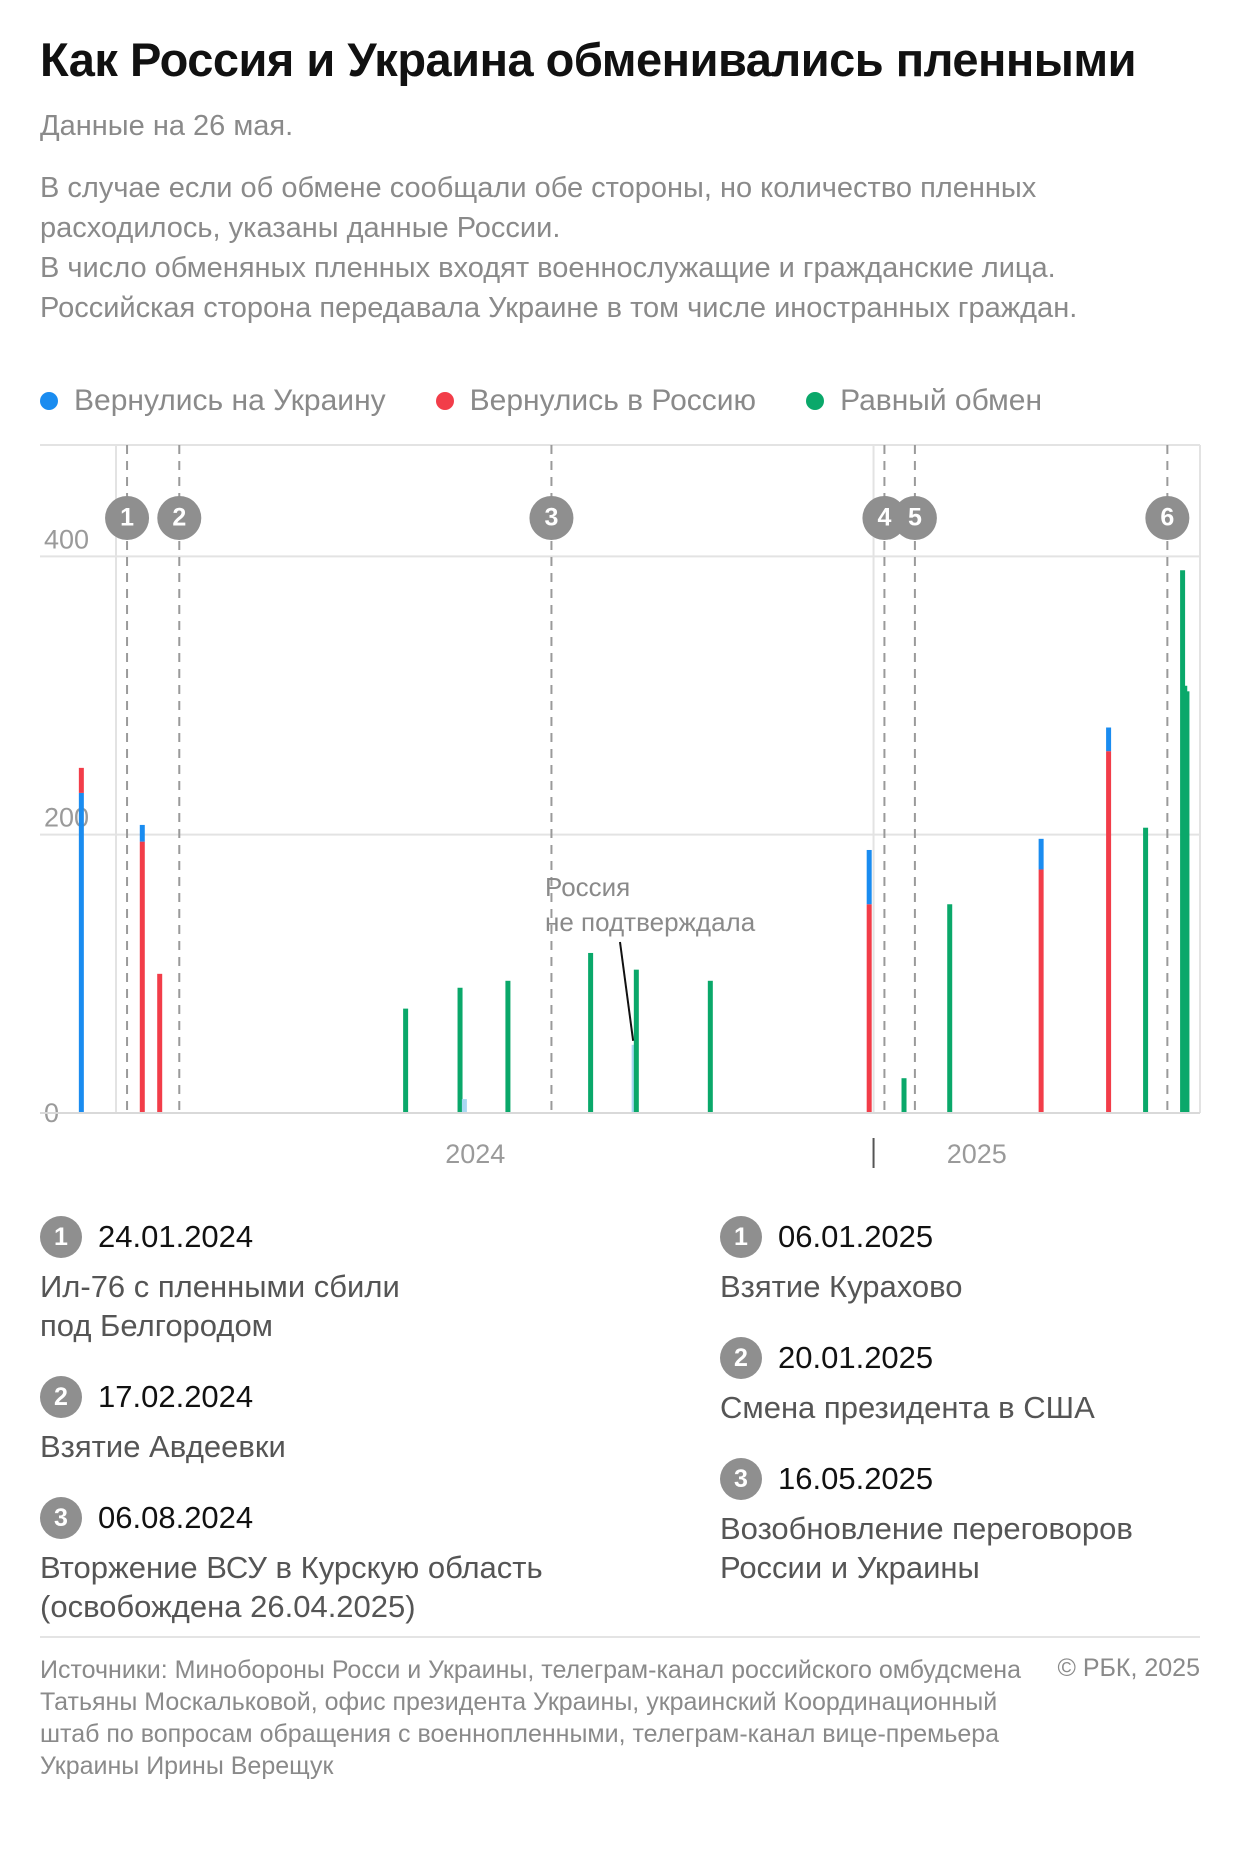 Image resolution: width=1240 pixels, height=1859 pixels. What do you see at coordinates (841, 1286) in the screenshot?
I see `event-desc-line: Взятие Курахово` at bounding box center [841, 1286].